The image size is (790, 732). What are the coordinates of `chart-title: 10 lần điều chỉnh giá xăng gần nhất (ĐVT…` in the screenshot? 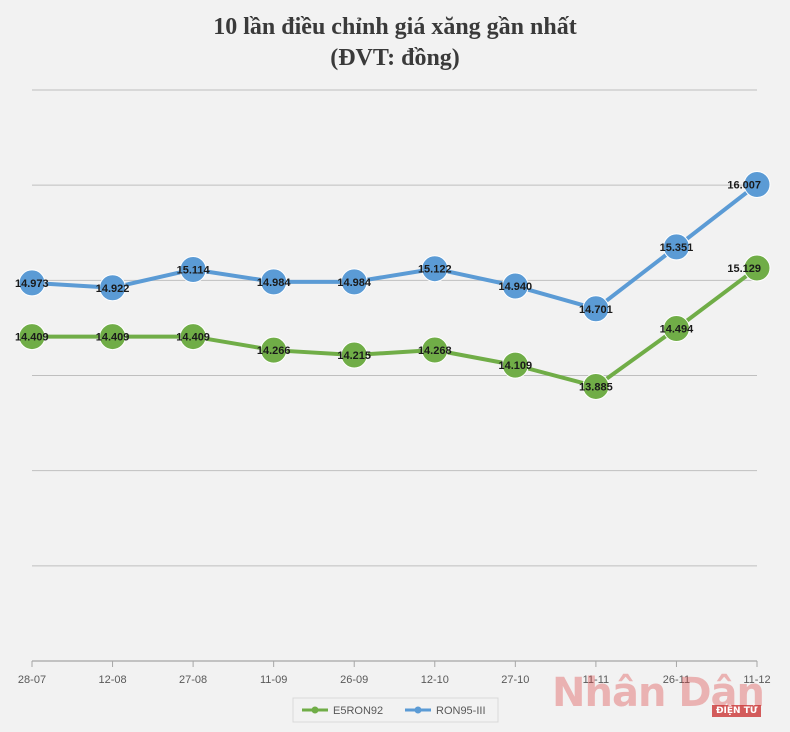 It's located at (395, 43).